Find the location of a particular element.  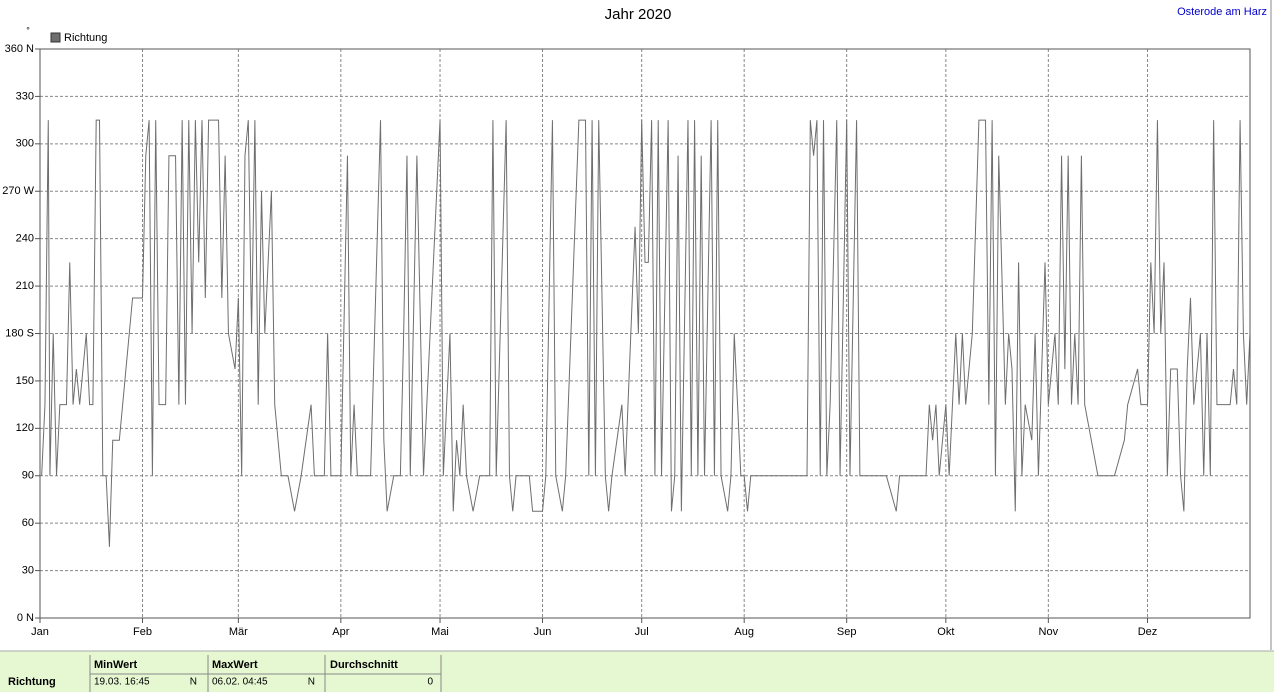

x-tick-label: Sep is located at coordinates (847, 632).